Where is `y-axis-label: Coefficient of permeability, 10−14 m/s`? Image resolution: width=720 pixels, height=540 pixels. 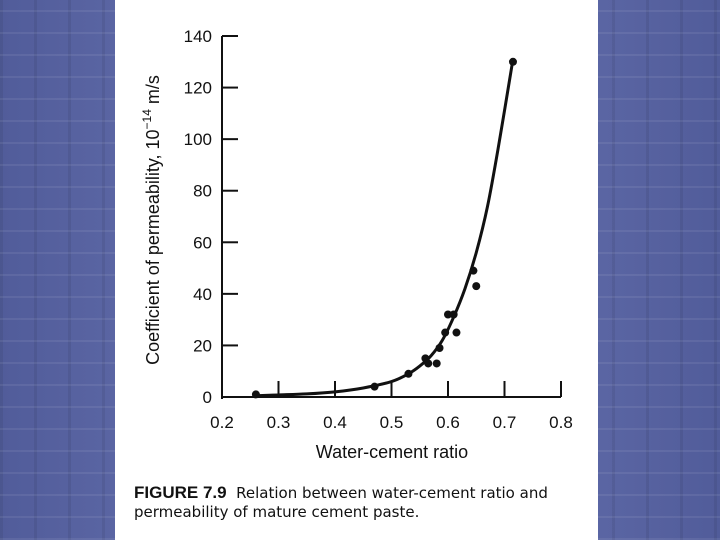
y-axis-label: Coefficient of permeability, 10−14 m/s is located at coordinates (151, 220).